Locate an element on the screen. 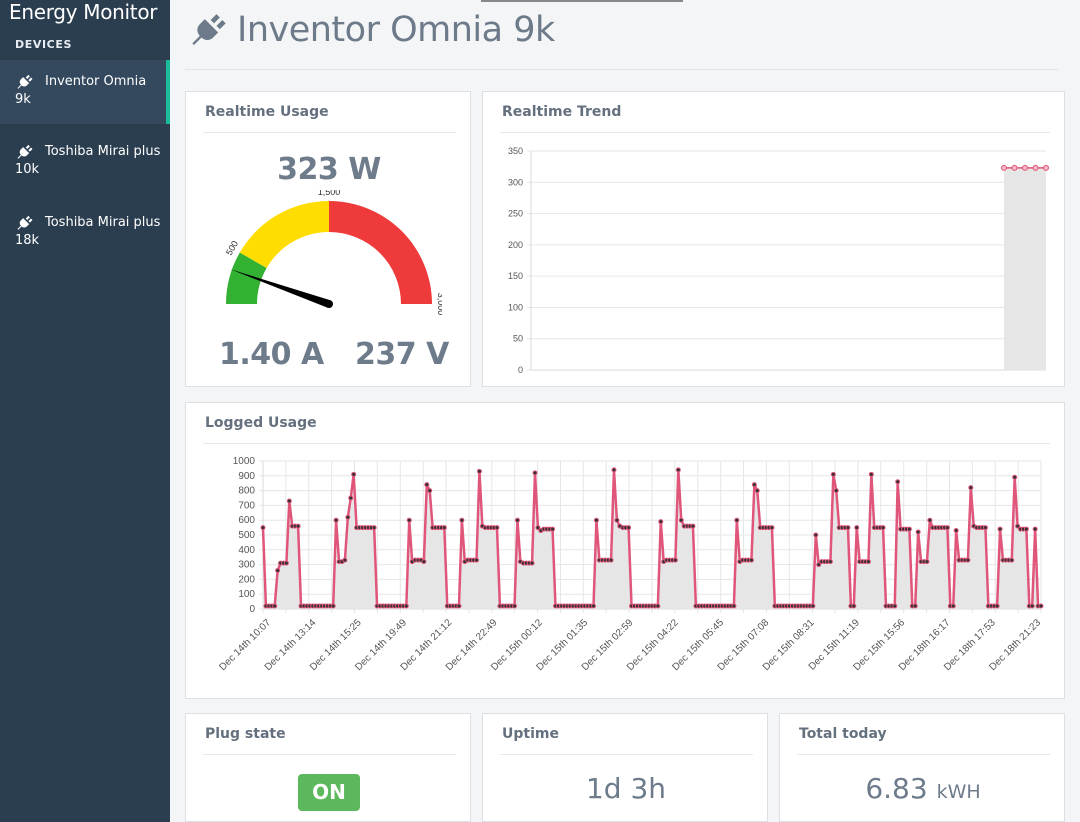 This screenshot has width=1080, height=822. y-tick-label: 600 is located at coordinates (246, 520).